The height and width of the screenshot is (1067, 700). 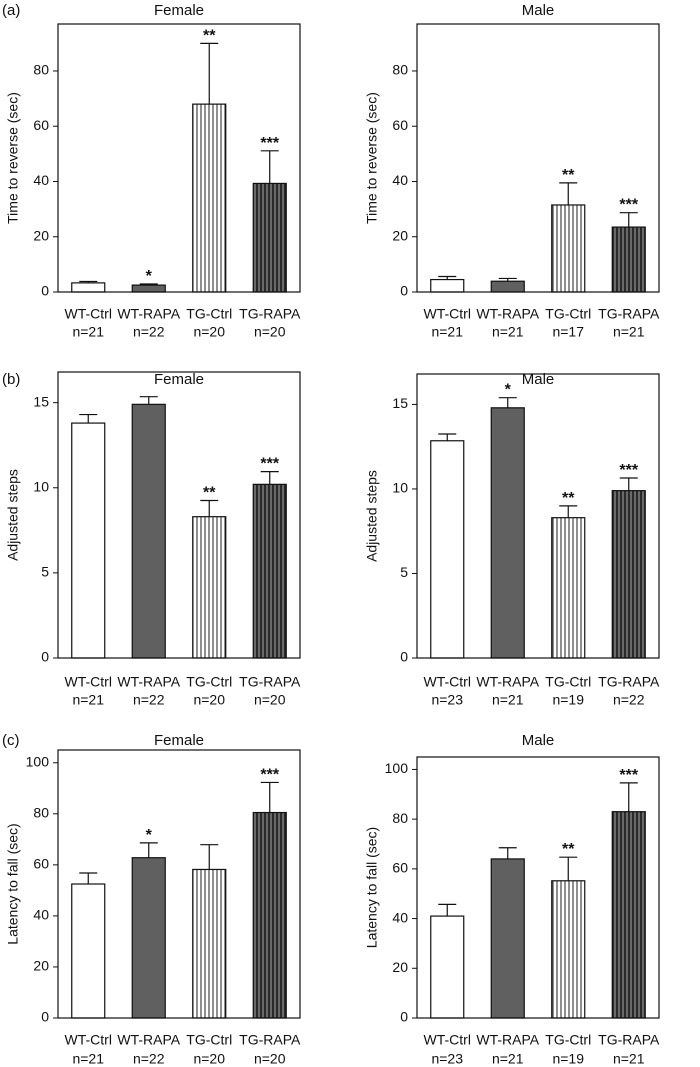 What do you see at coordinates (400, 967) in the screenshot?
I see `y-tick-label: 20` at bounding box center [400, 967].